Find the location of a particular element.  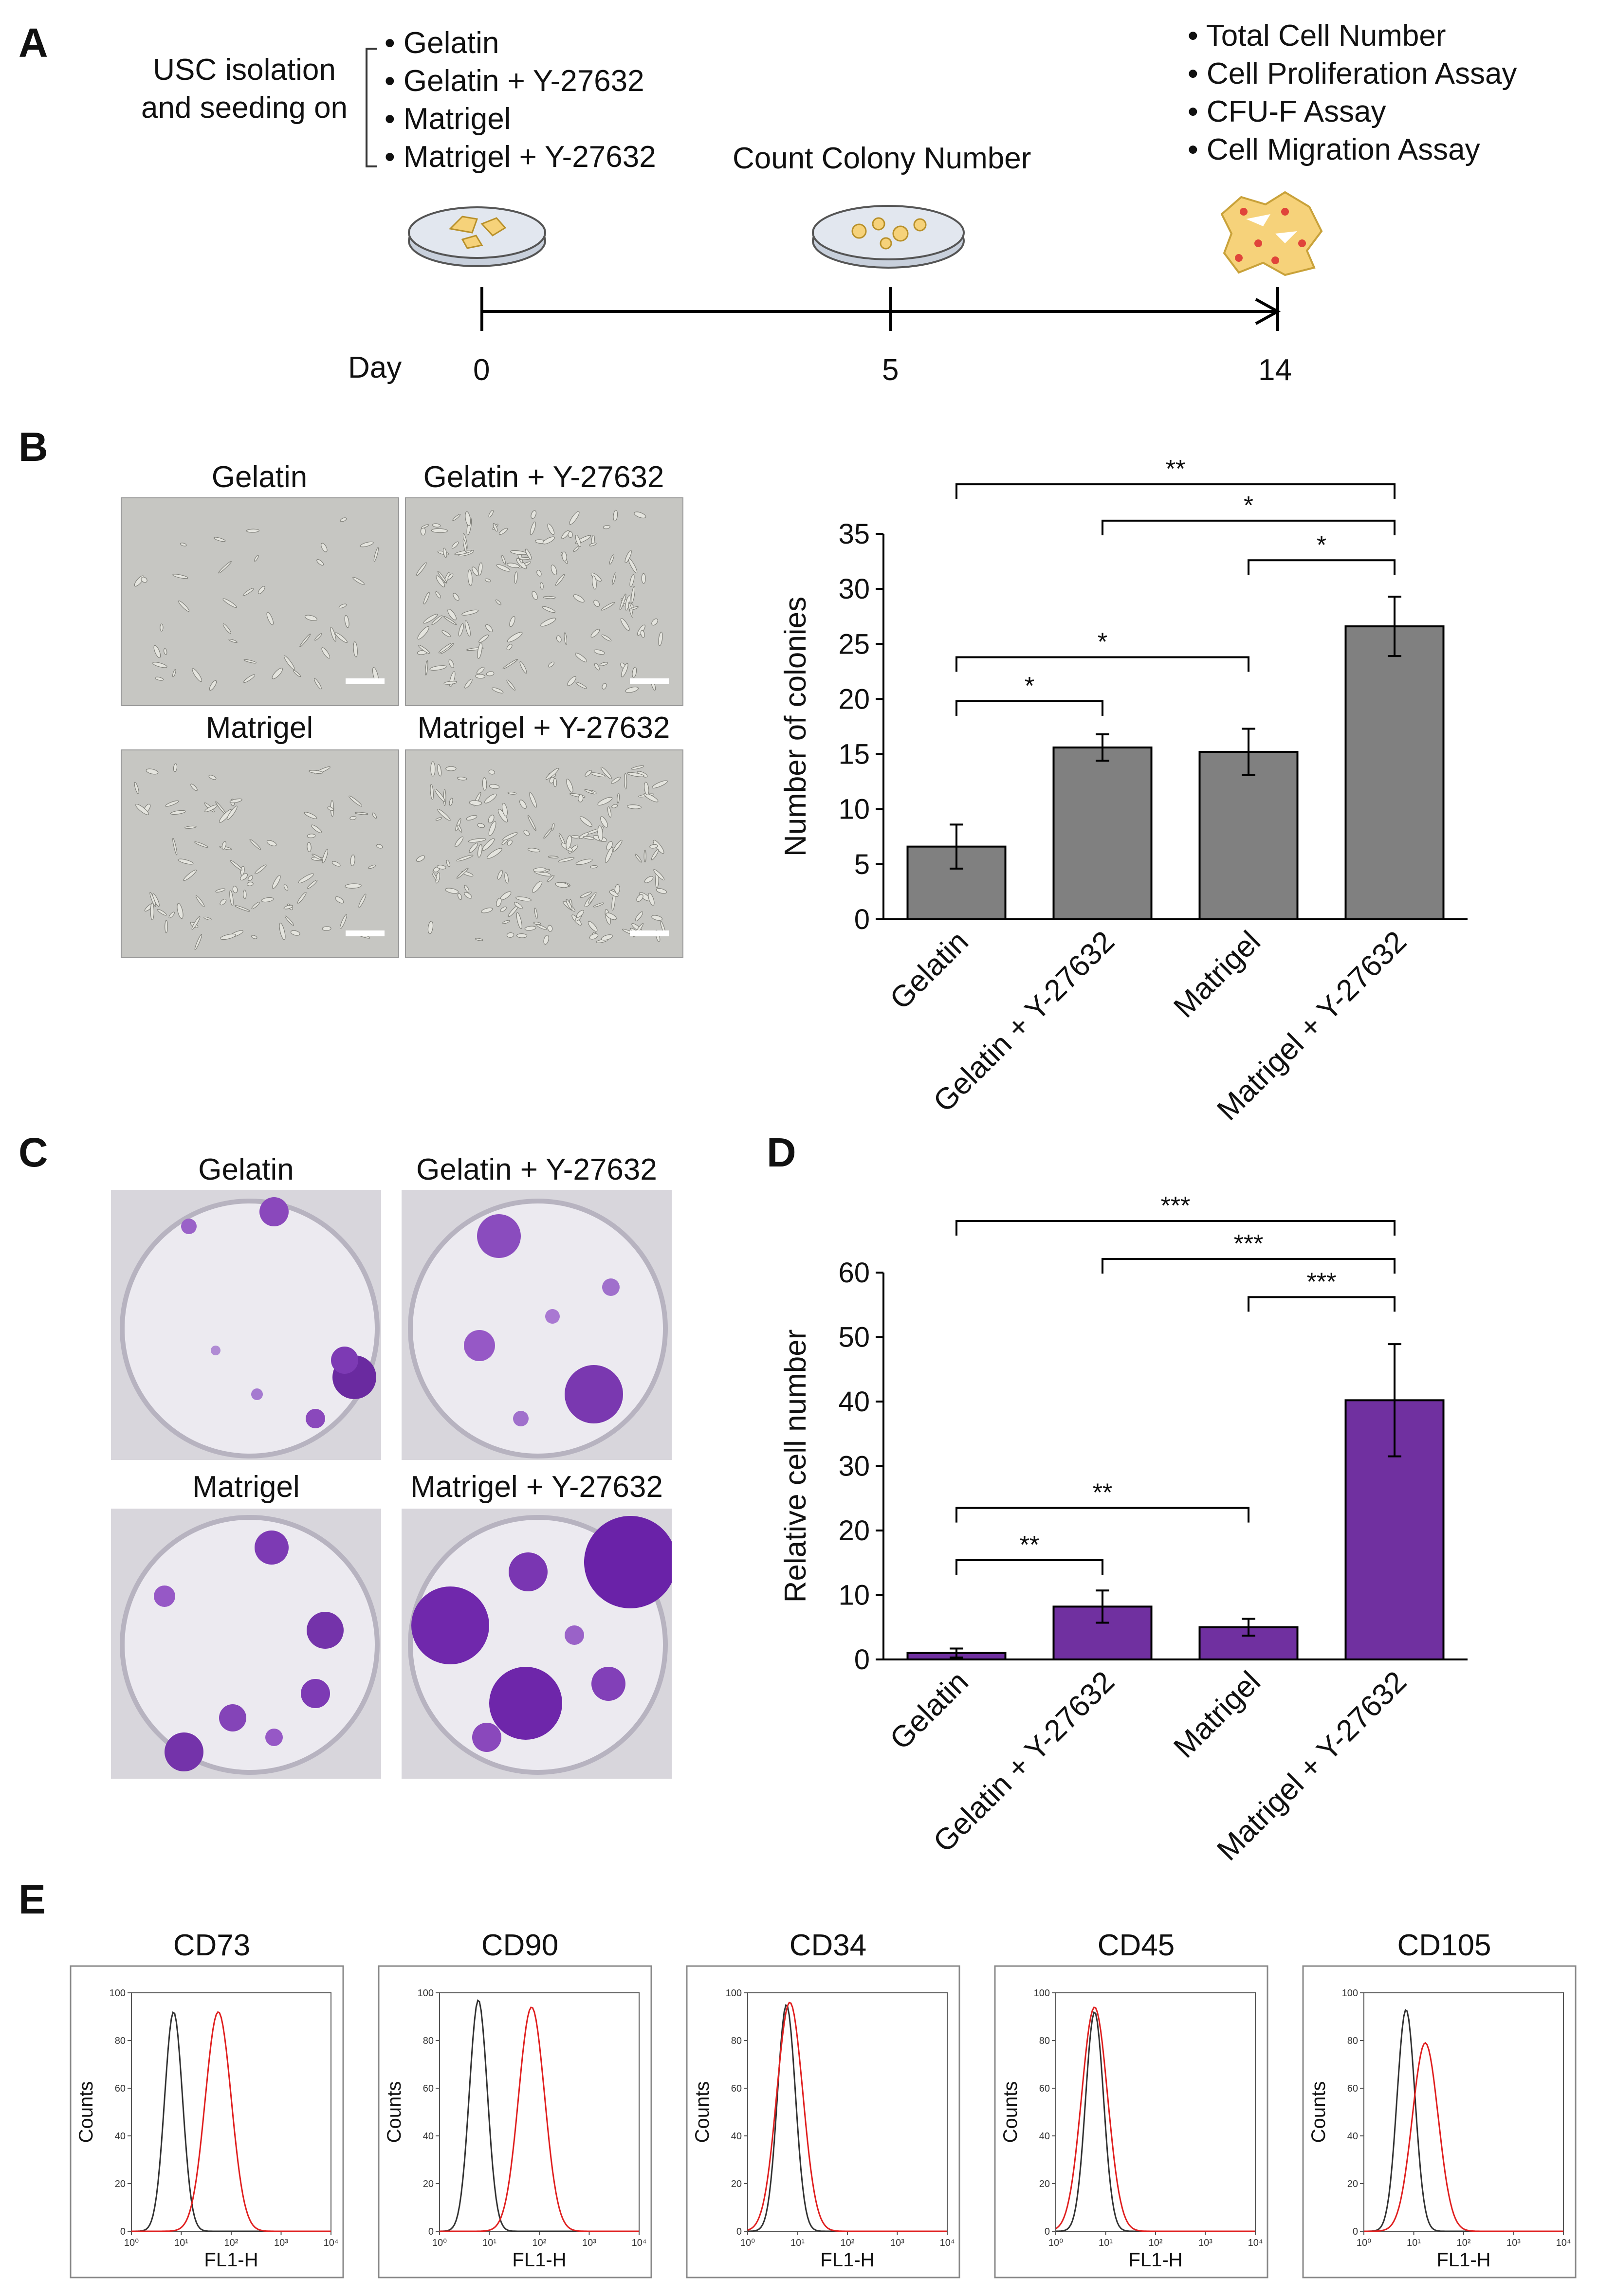

significance-bracket is located at coordinates (1029, 1567).